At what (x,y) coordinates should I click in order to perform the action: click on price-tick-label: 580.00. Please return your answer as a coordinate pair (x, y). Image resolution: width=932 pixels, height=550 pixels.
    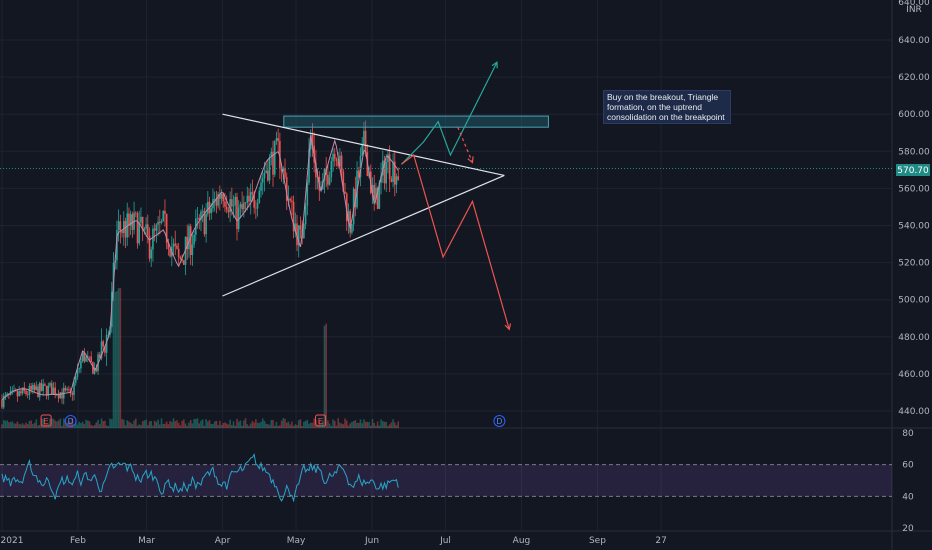
    Looking at the image, I should click on (914, 152).